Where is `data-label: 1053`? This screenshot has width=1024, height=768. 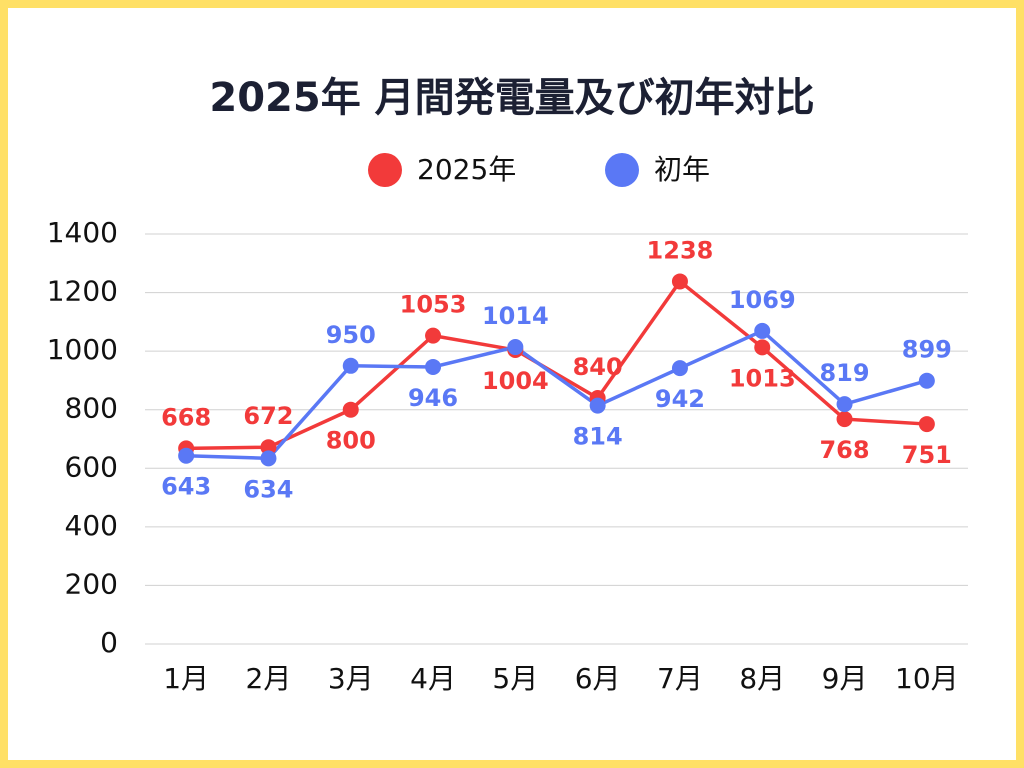 data-label: 1053 is located at coordinates (433, 305).